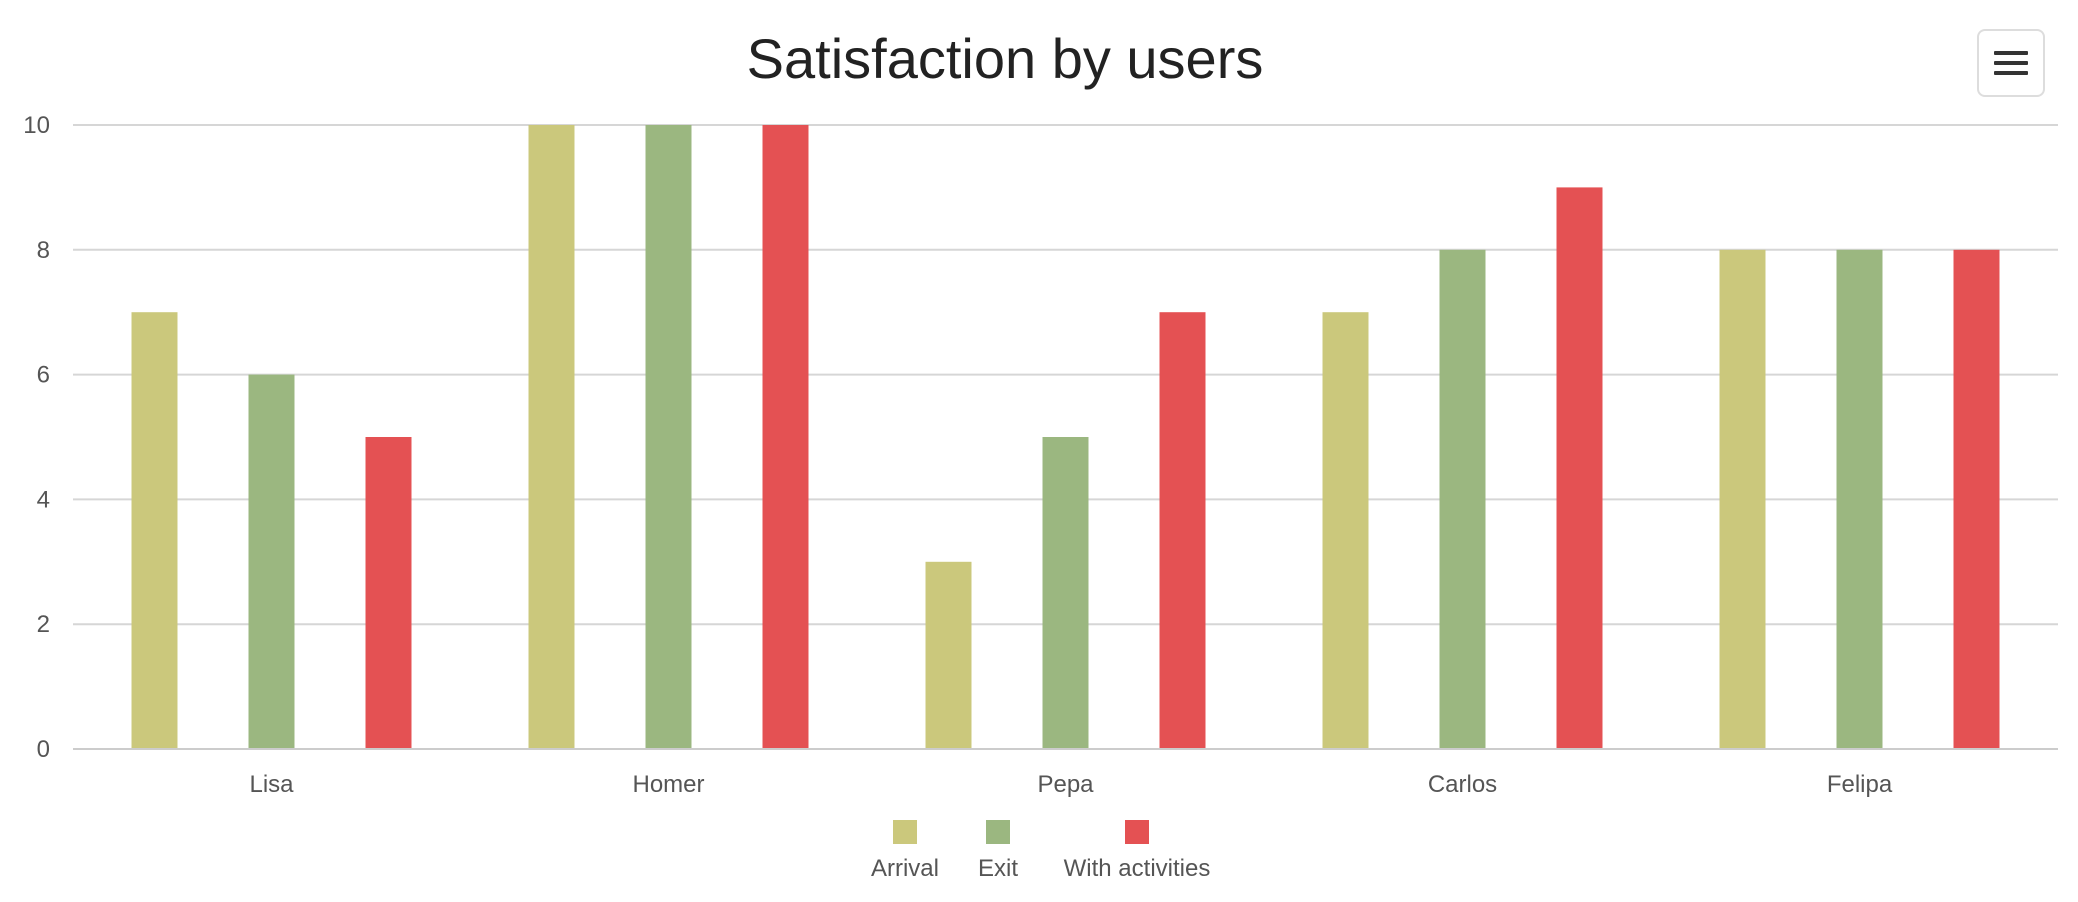 The width and height of the screenshot is (2078, 902). What do you see at coordinates (668, 784) in the screenshot?
I see `x-tick-label: Homer` at bounding box center [668, 784].